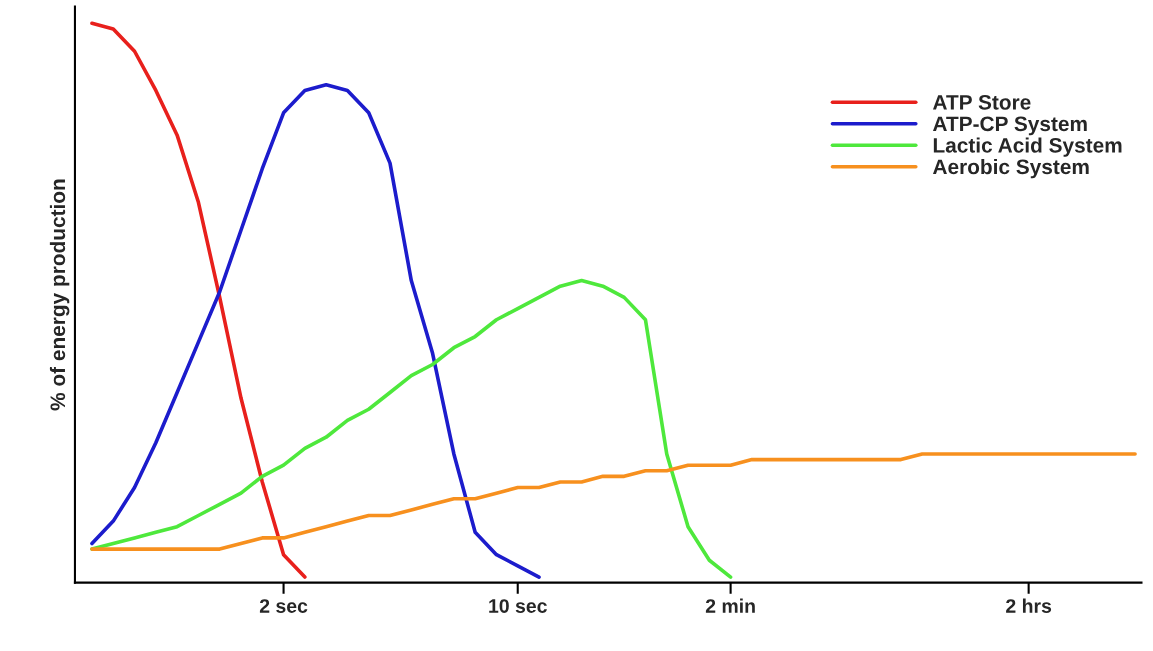  What do you see at coordinates (1029, 605) in the screenshot?
I see `x-tick-label: 2 hrs` at bounding box center [1029, 605].